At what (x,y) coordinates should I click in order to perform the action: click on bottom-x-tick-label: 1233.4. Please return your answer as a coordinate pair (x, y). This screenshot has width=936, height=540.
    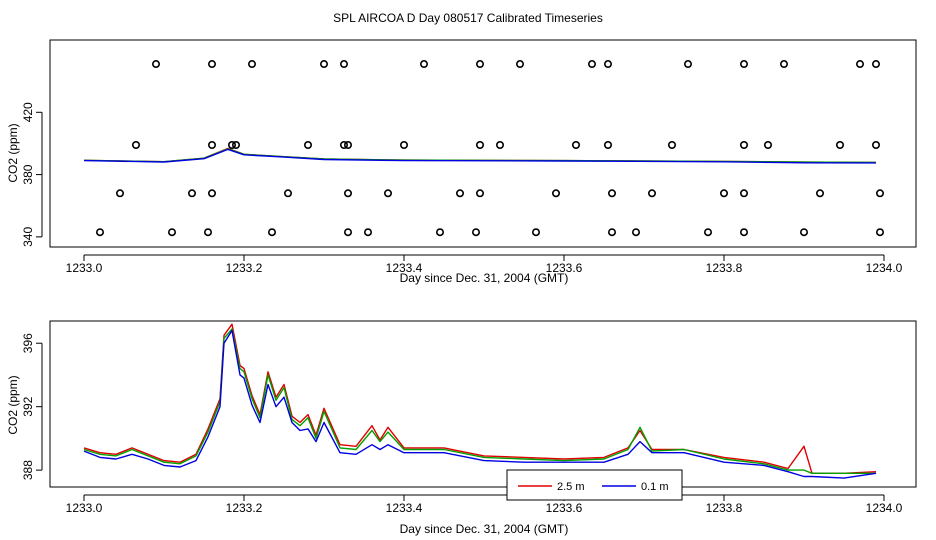
    Looking at the image, I should click on (404, 508).